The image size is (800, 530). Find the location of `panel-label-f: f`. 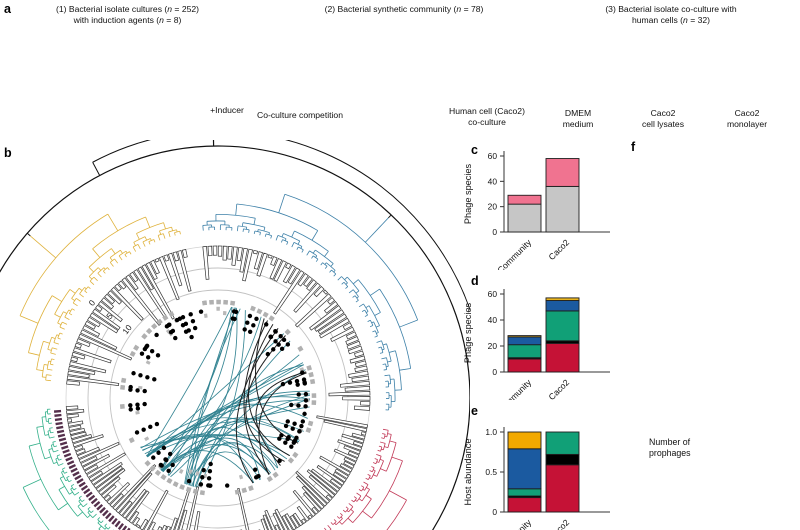

panel-label-f: f is located at coordinates (633, 147).